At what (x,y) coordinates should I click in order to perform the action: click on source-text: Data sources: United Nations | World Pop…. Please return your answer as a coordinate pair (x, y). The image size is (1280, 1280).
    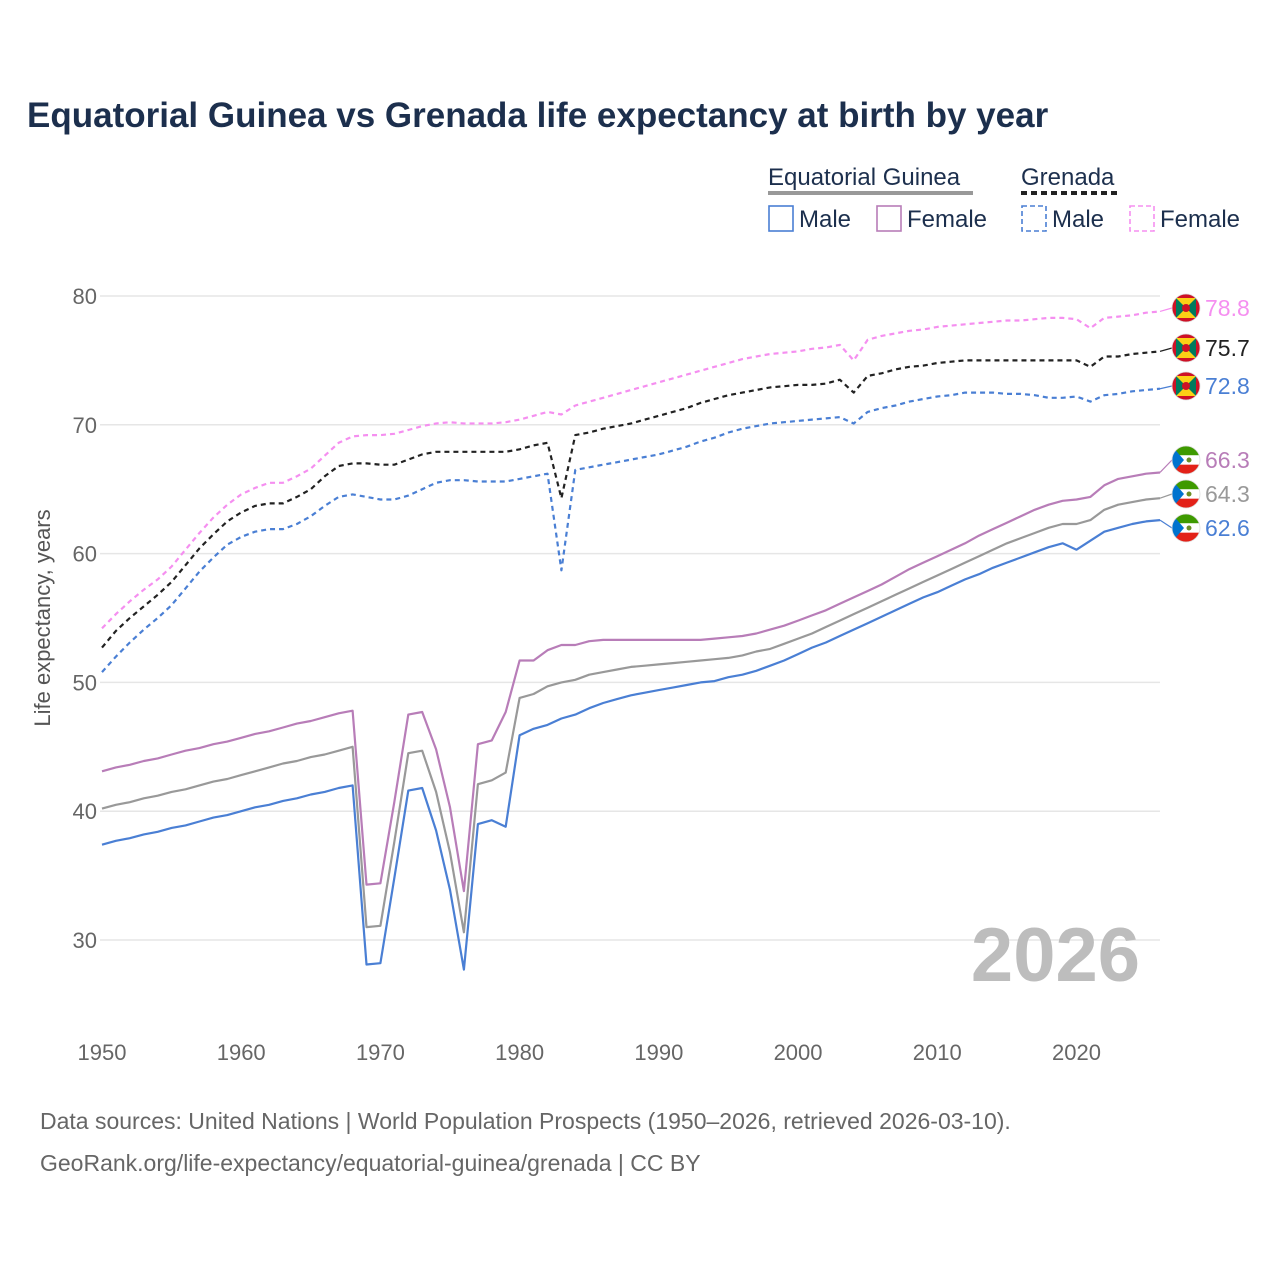
    Looking at the image, I should click on (525, 1121).